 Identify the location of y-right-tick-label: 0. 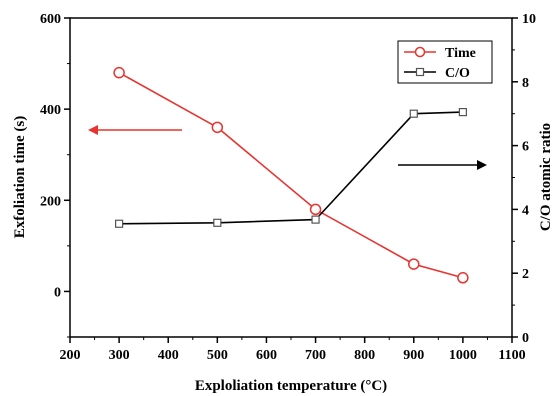
(525, 338).